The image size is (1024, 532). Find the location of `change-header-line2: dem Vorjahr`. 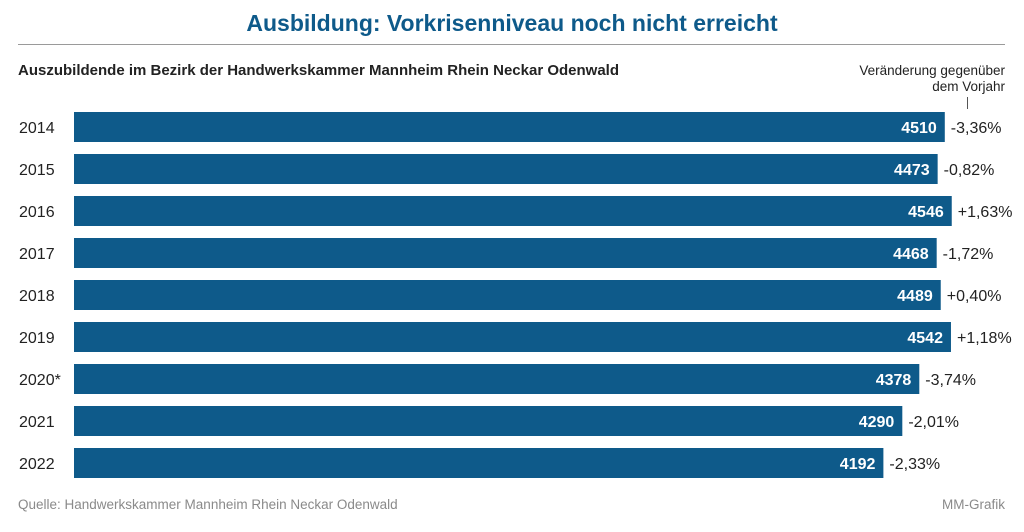

change-header-line2: dem Vorjahr is located at coordinates (968, 86).